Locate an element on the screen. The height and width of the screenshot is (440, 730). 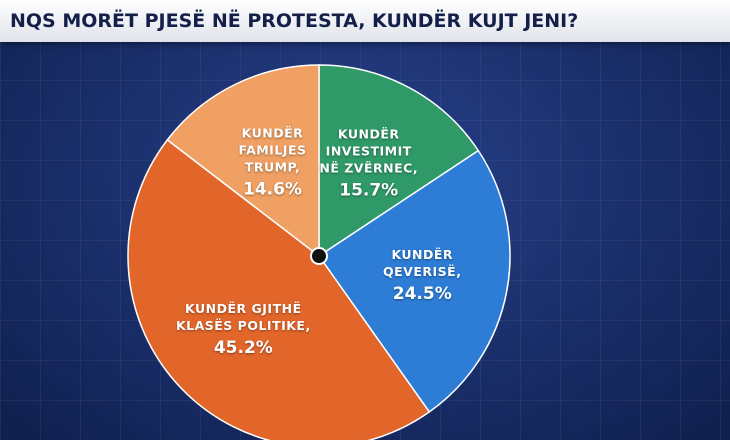
value-label: 15.7% is located at coordinates (369, 190).